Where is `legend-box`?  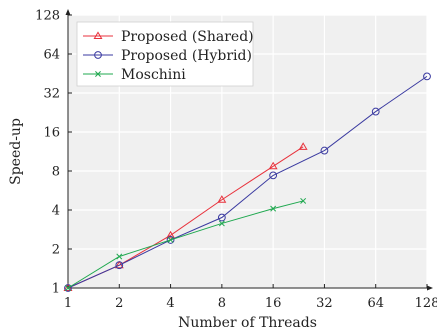
legend-box is located at coordinates (165, 54).